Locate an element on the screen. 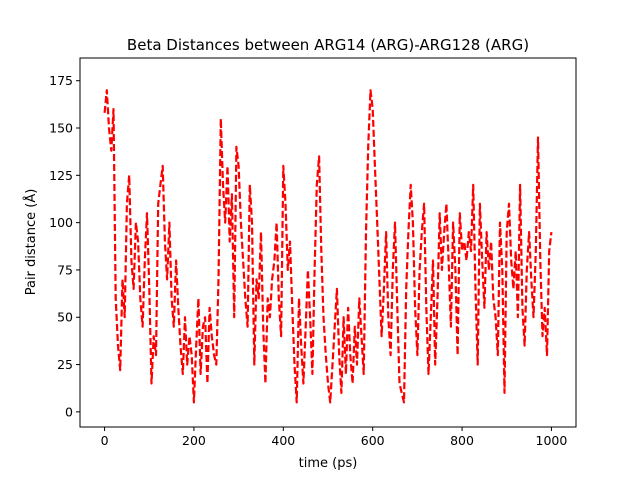 The height and width of the screenshot is (480, 640). x-tick-label: 0 is located at coordinates (105, 440).